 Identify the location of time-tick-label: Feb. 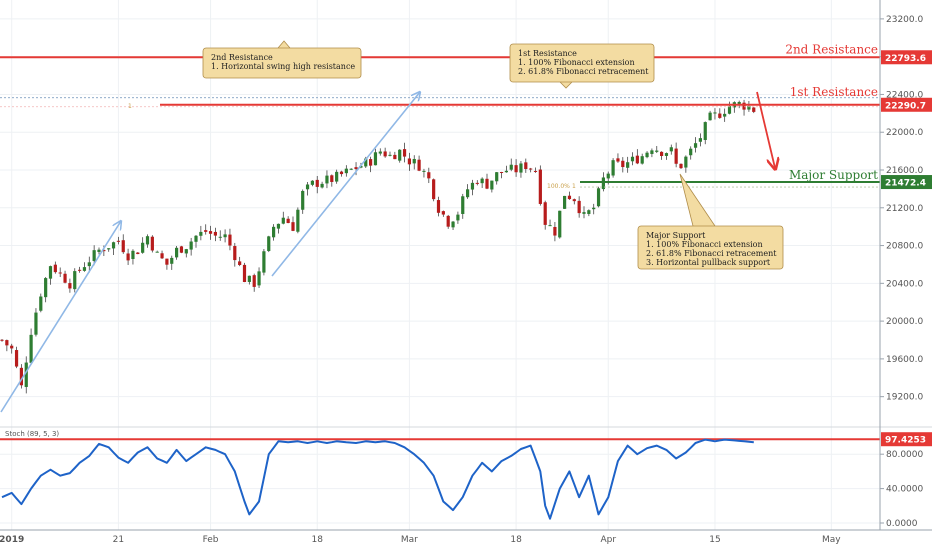
(211, 540).